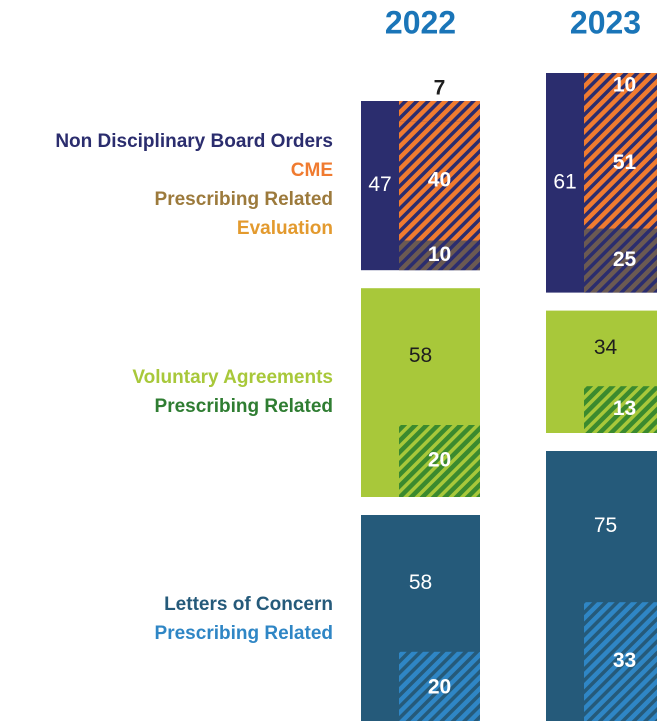 This screenshot has width=657, height=721. What do you see at coordinates (232, 377) in the screenshot?
I see `legend-line: Voluntary Agreements` at bounding box center [232, 377].